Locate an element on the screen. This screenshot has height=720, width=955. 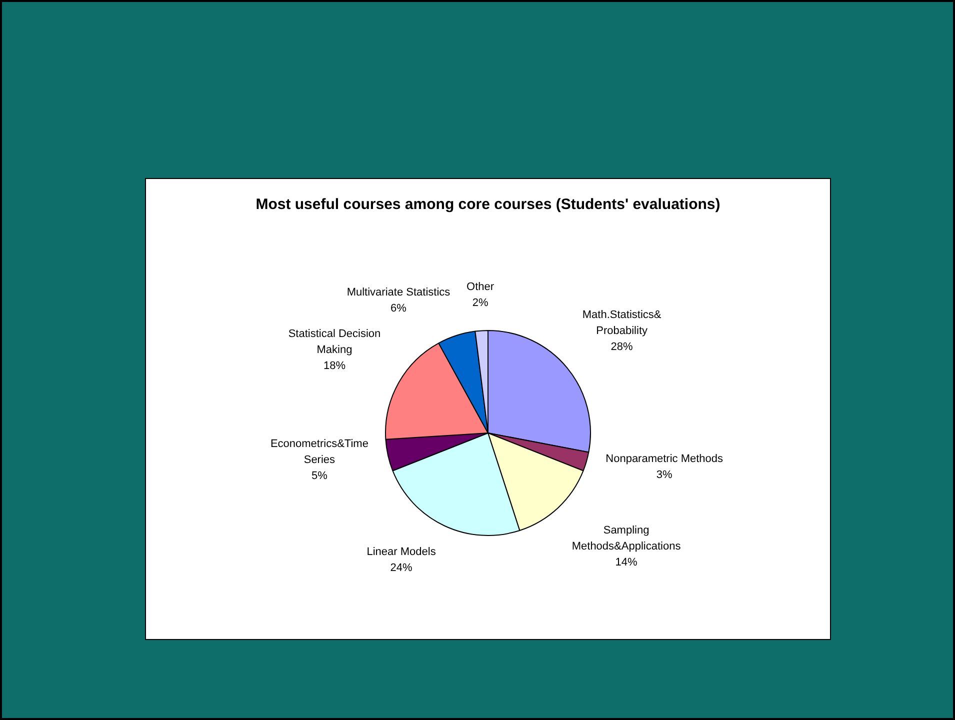
slice-label: Sampling Methods&Applications is located at coordinates (627, 538).